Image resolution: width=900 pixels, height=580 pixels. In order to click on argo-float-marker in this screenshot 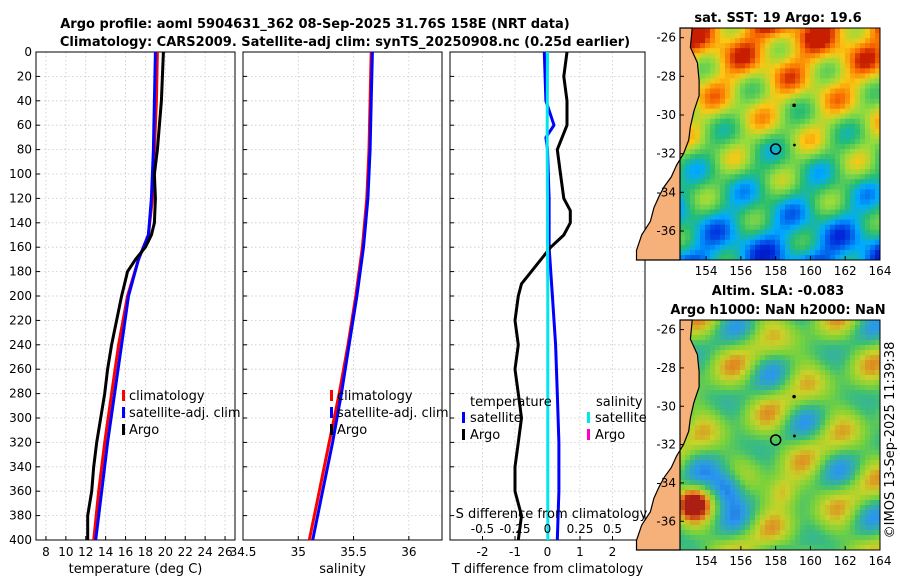, I will do `click(775, 440)`.